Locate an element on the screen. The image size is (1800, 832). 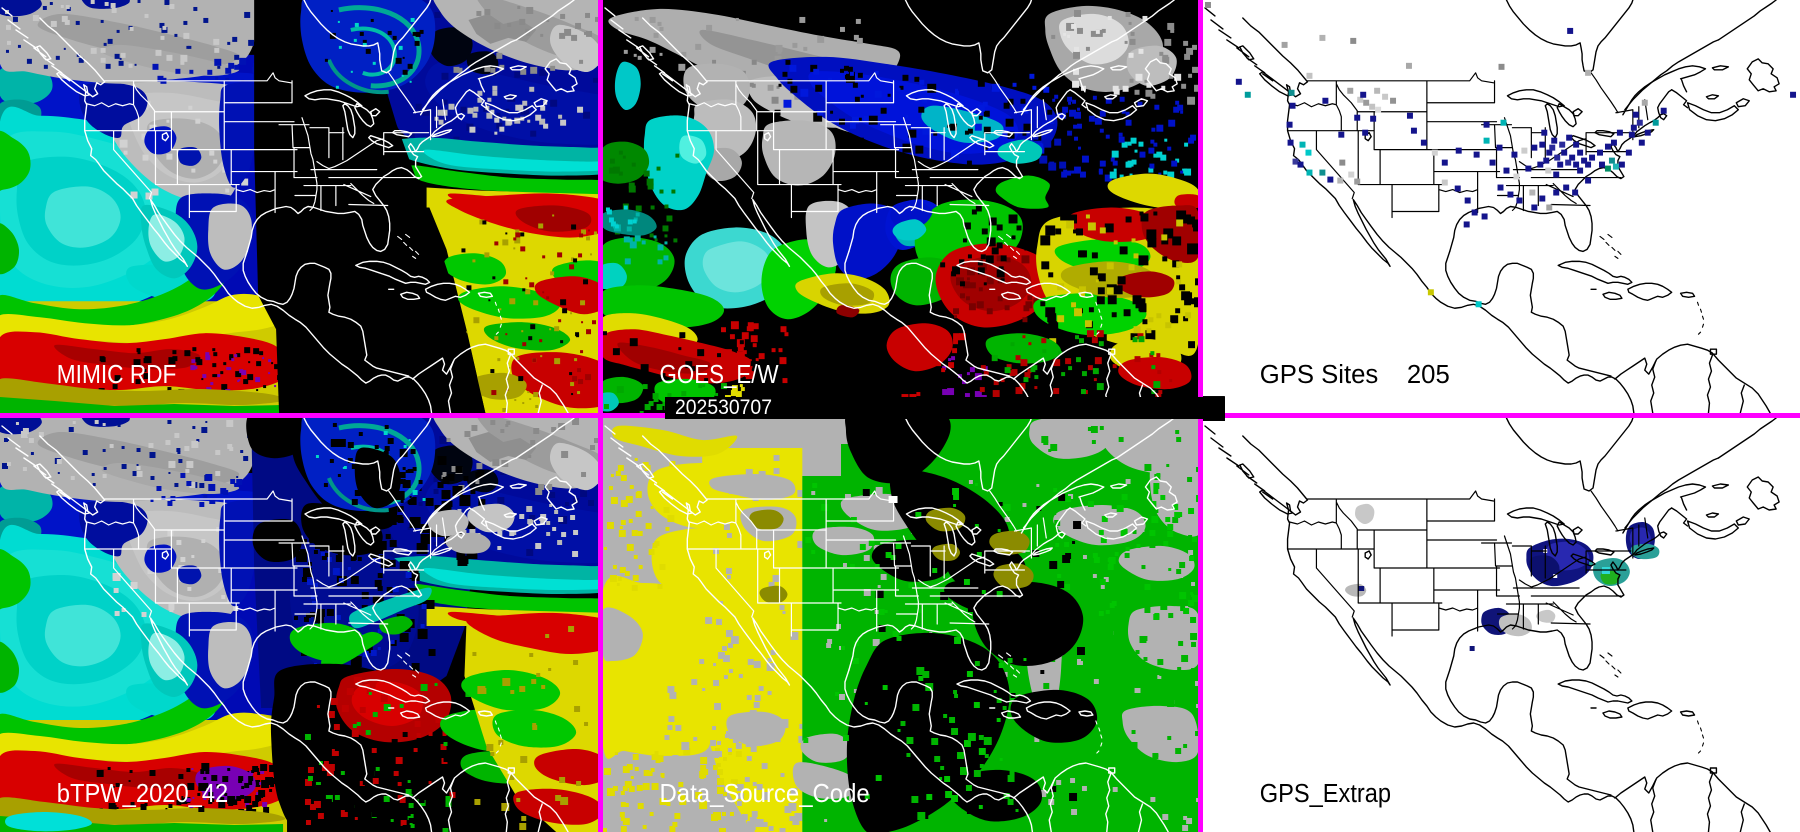
svg-text: GPS Sites 205 is located at coordinates (1355, 375).